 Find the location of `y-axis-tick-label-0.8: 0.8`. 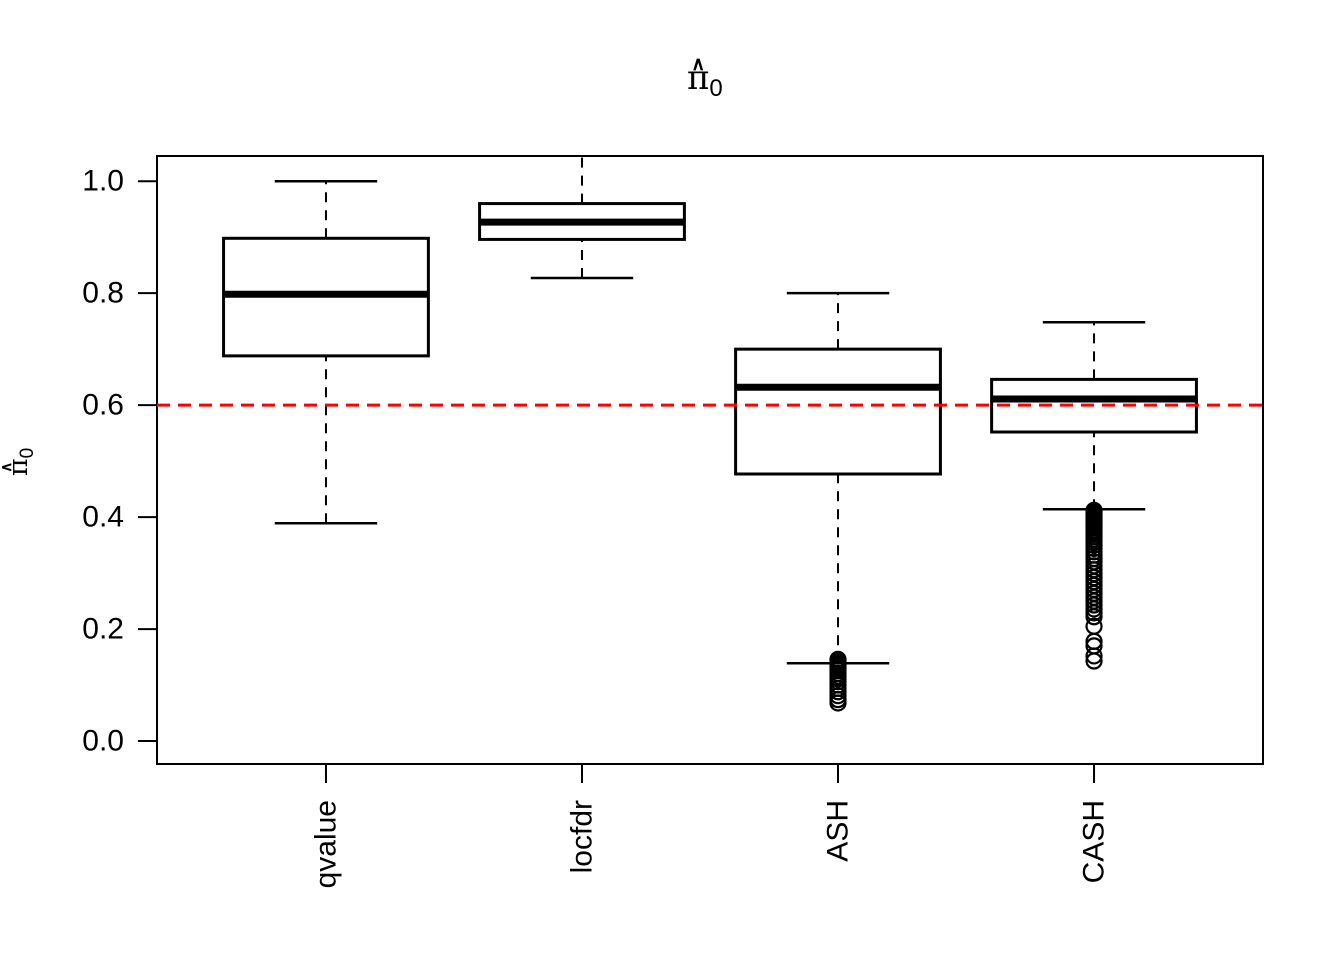

y-axis-tick-label-0.8: 0.8 is located at coordinates (103, 293).